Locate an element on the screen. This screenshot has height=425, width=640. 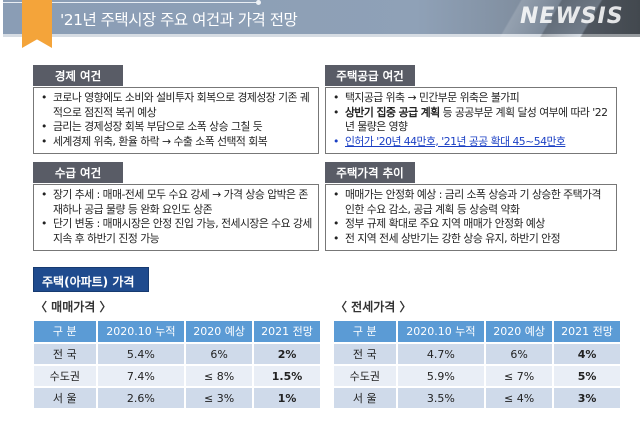
list-item: 정부 규제 확대로 주요 지역 매매가 안정화 예상 is located at coordinates (472, 224).